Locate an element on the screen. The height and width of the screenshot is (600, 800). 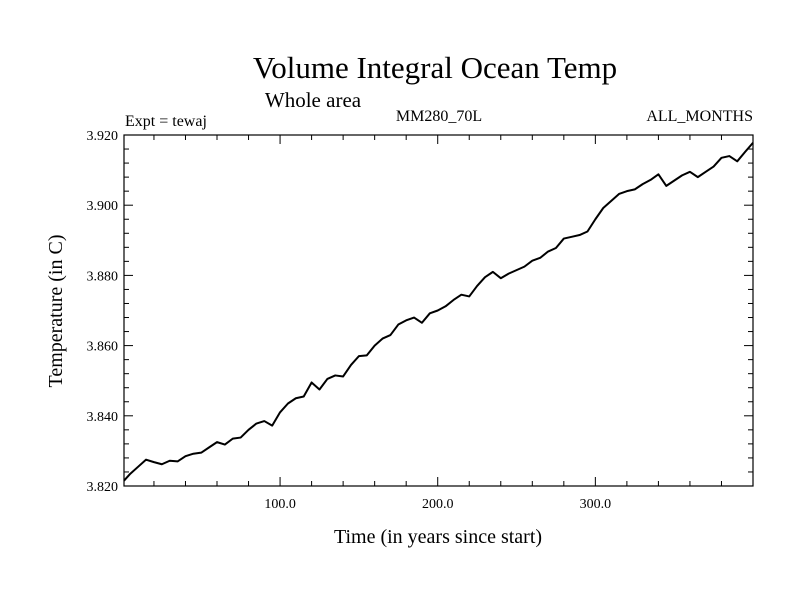
y-axis-label: Temperature (in C) is located at coordinates (56, 311).